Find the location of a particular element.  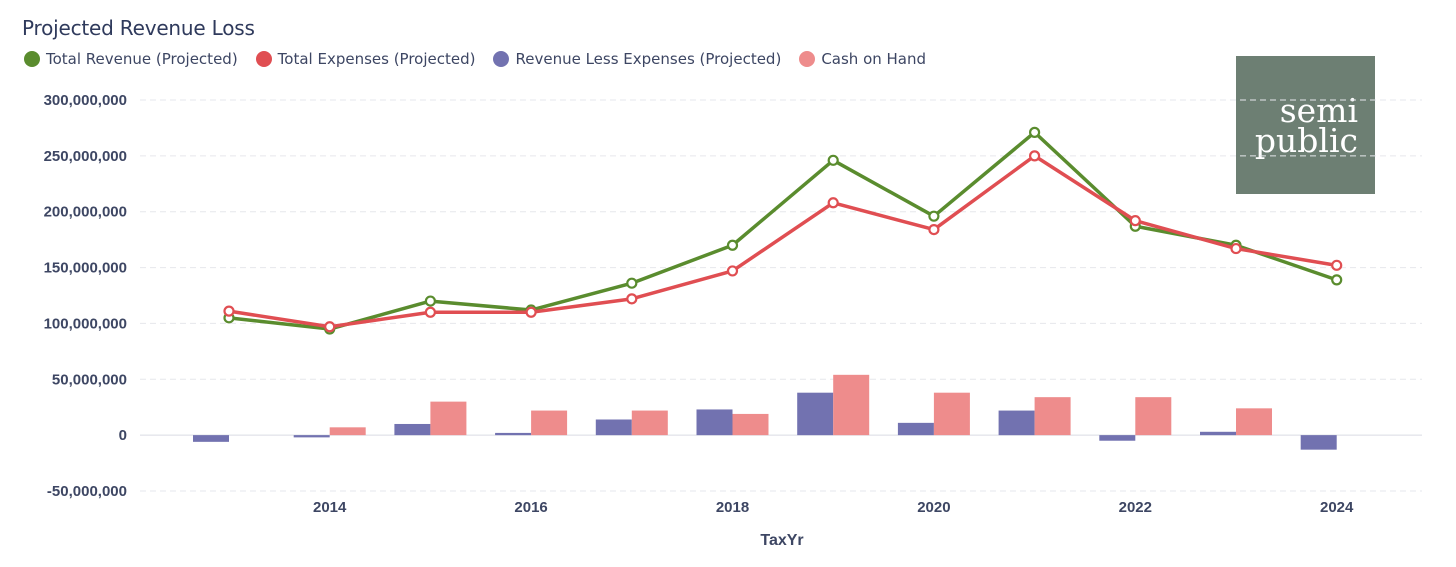

legend-swatch-cash-on-hand is located at coordinates (807, 59).